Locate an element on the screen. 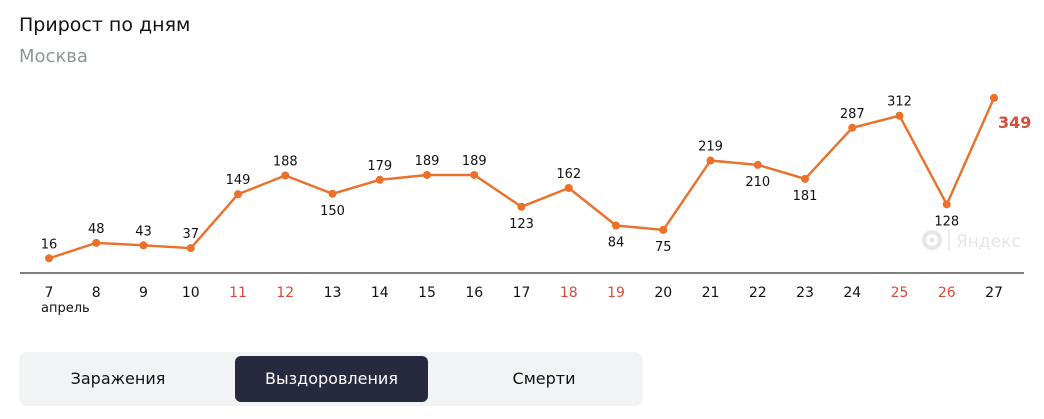  chart-subtitle: Москва is located at coordinates (53, 56).